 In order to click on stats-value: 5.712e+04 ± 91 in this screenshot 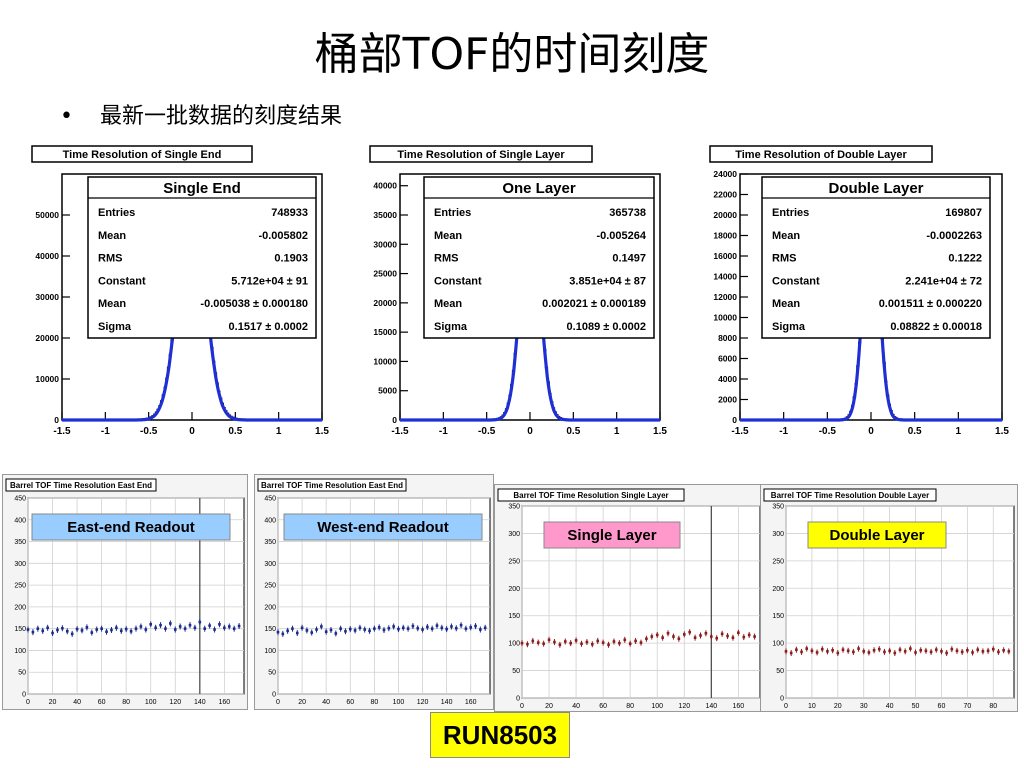, I will do `click(269, 281)`.